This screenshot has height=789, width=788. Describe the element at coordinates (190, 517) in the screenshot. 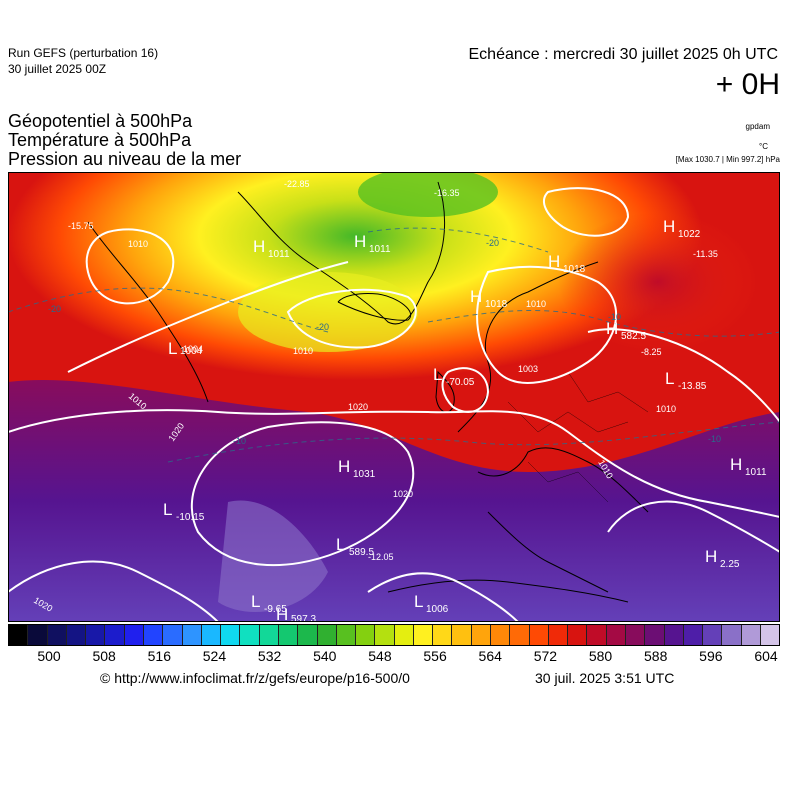

I see `center-l-1015-value: -10.15` at that location.